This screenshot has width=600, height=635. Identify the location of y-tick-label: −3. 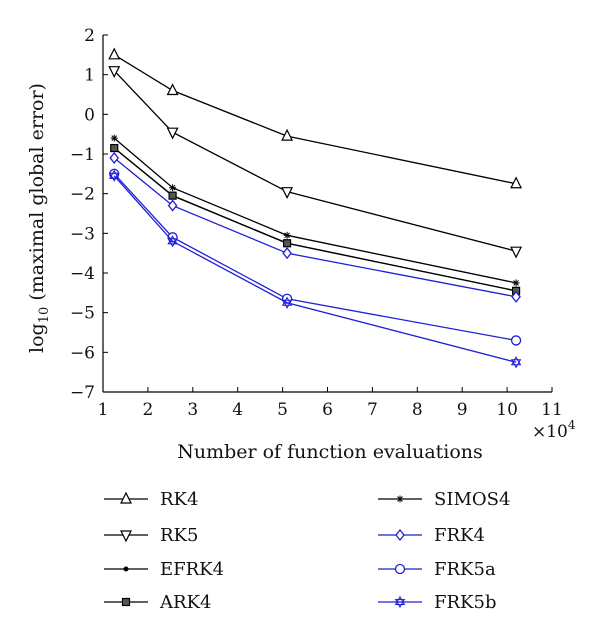
(82, 234).